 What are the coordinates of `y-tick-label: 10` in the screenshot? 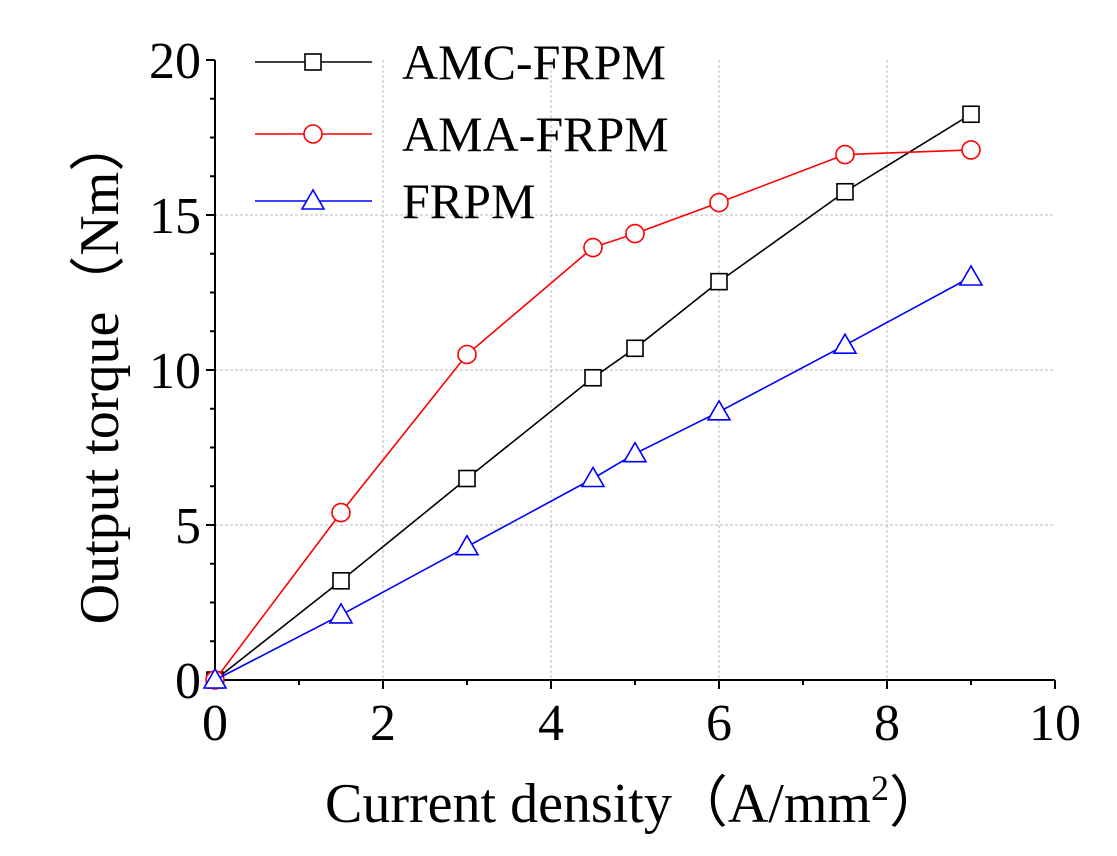 It's located at (175, 371).